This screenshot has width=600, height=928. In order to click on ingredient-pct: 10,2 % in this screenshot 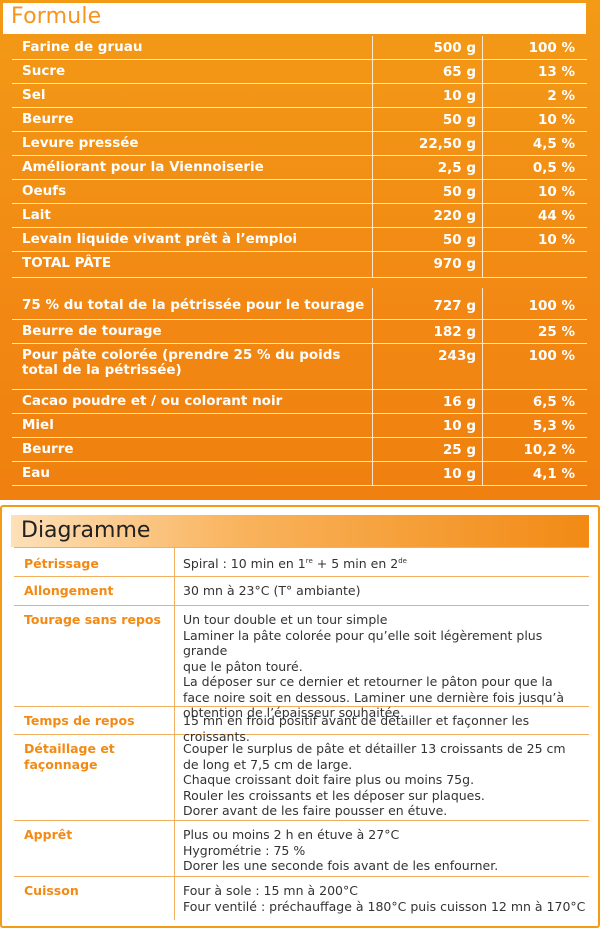, I will do `click(534, 449)`.